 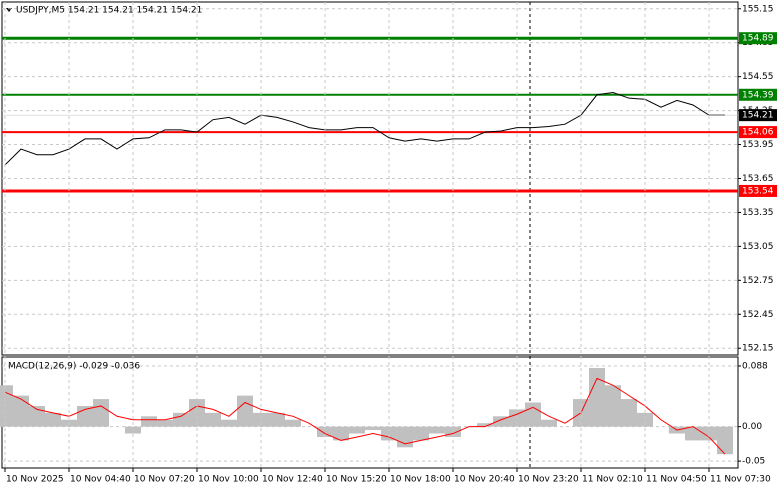 What do you see at coordinates (356, 480) in the screenshot?
I see `x-tick-label: 10 Nov 15:20` at bounding box center [356, 480].